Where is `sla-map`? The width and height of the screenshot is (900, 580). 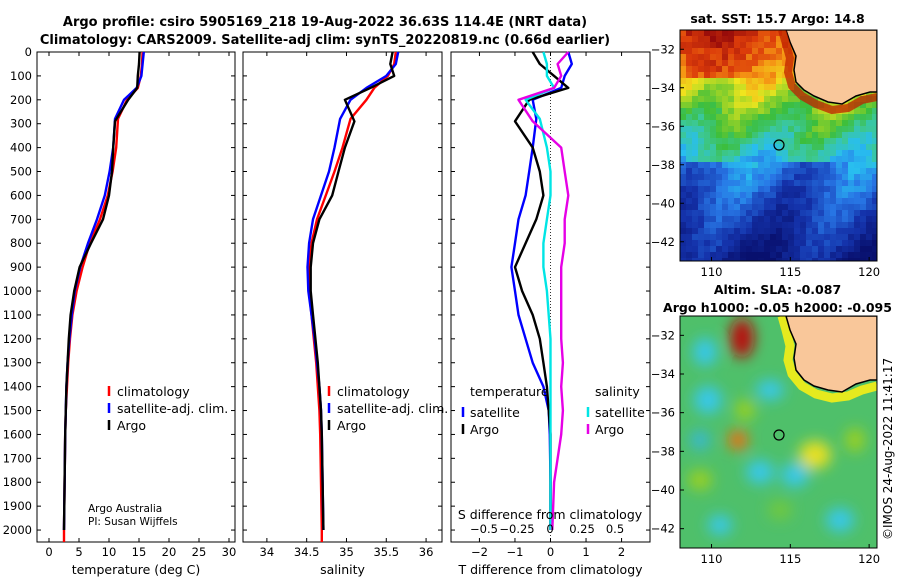 sla-map is located at coordinates (778, 432).